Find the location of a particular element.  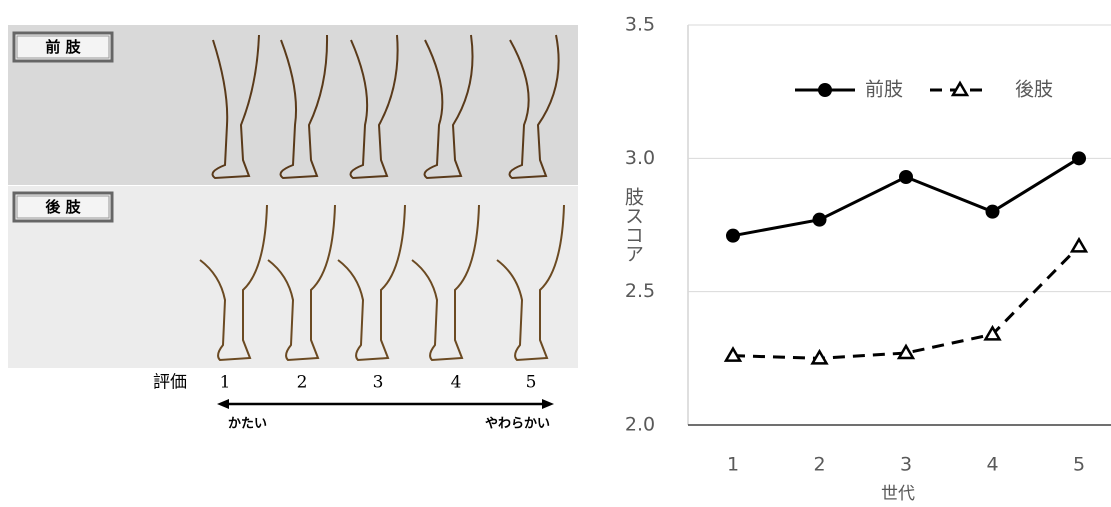

x-tick-label: 1 is located at coordinates (733, 465).